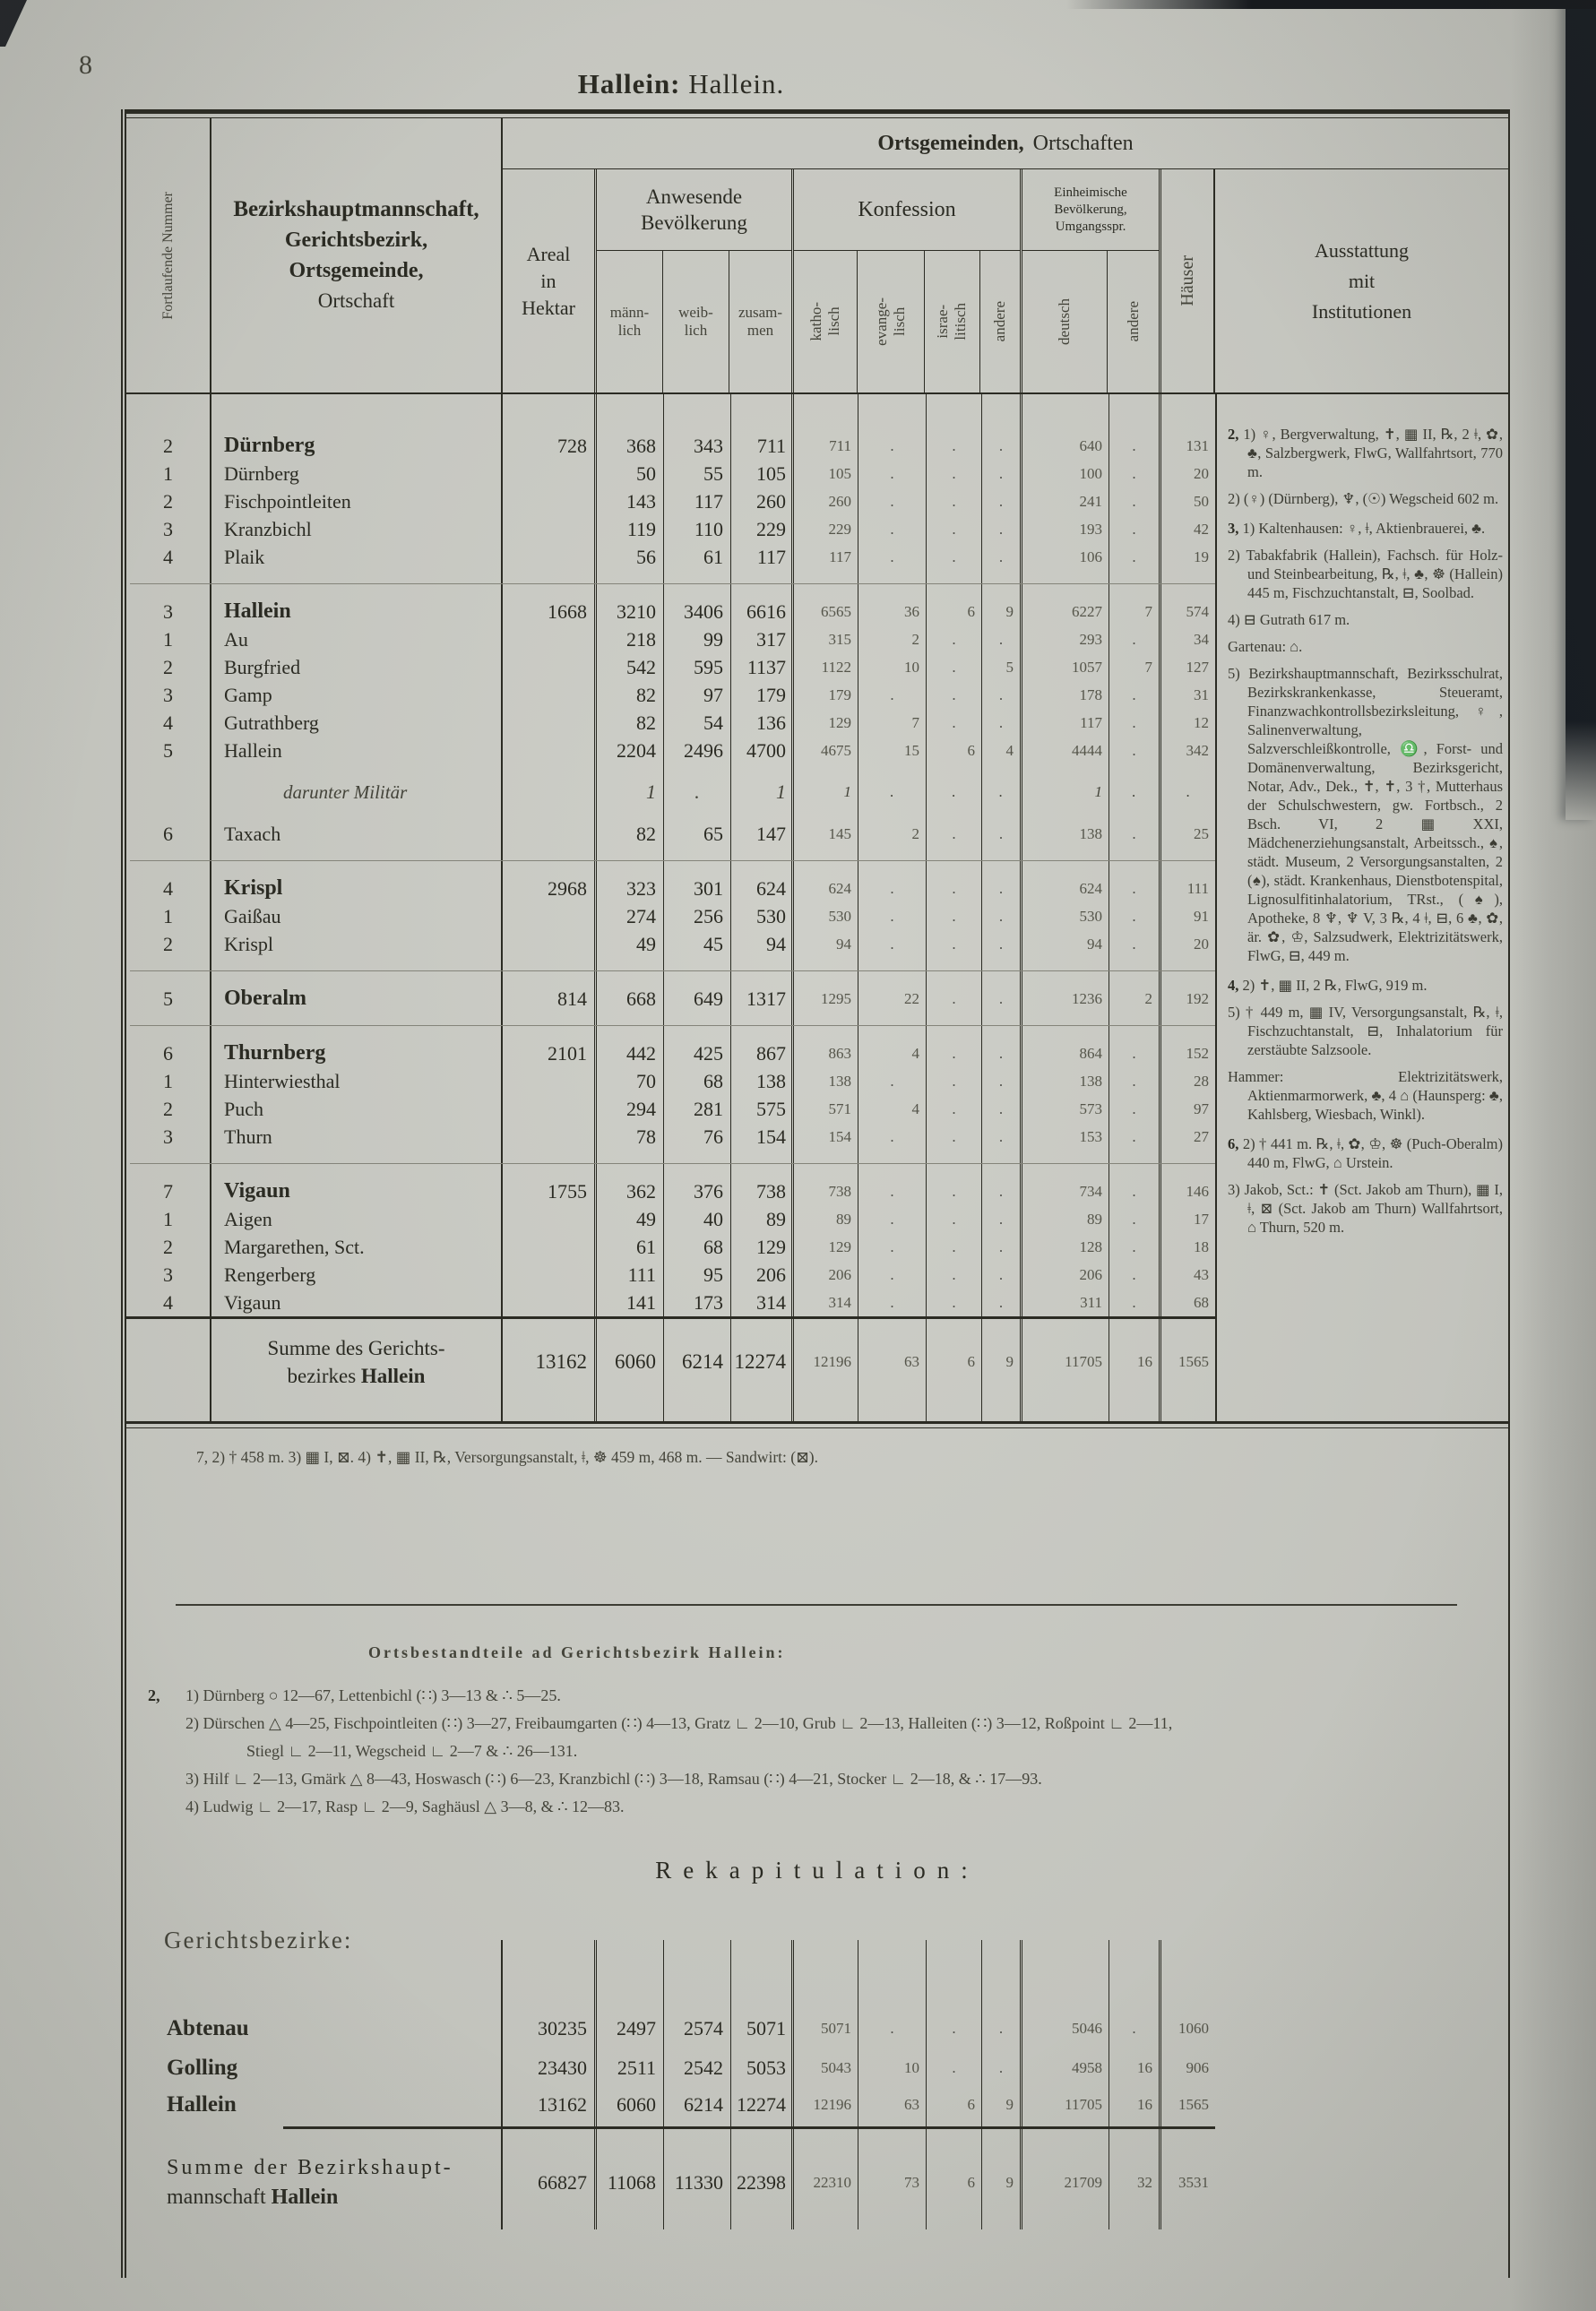 The height and width of the screenshot is (2311, 1596). What do you see at coordinates (1065, 861) in the screenshot?
I see `cell-de` at bounding box center [1065, 861].